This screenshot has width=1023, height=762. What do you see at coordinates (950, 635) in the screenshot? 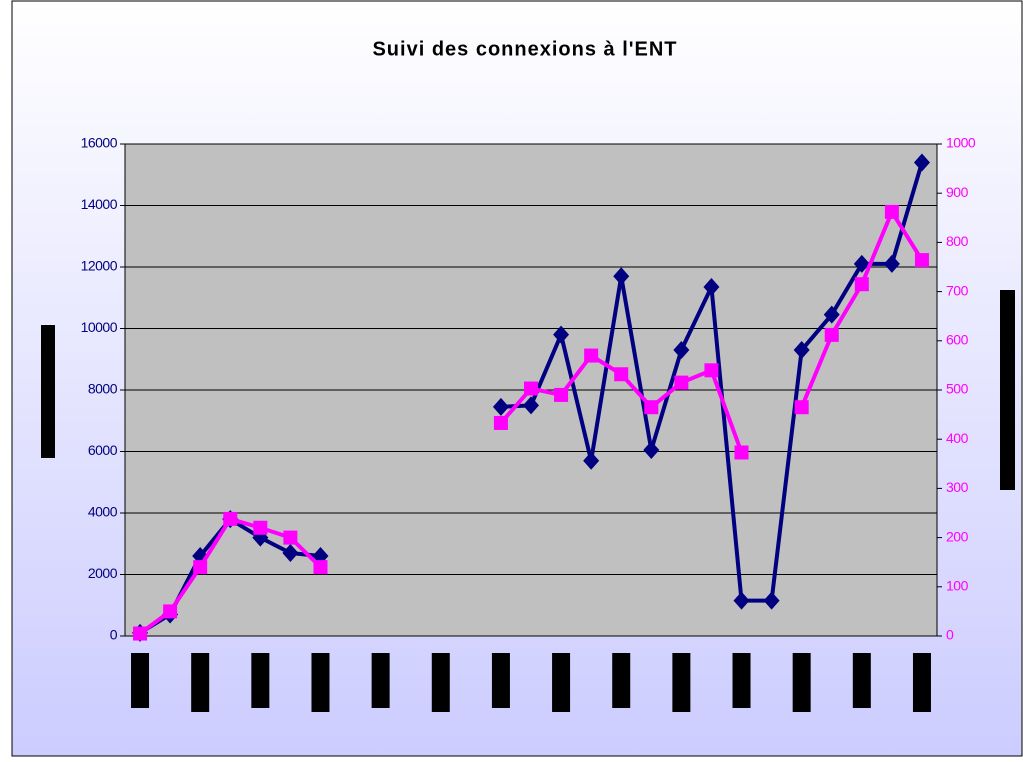
I see `y2-tick-label: 0` at bounding box center [950, 635].